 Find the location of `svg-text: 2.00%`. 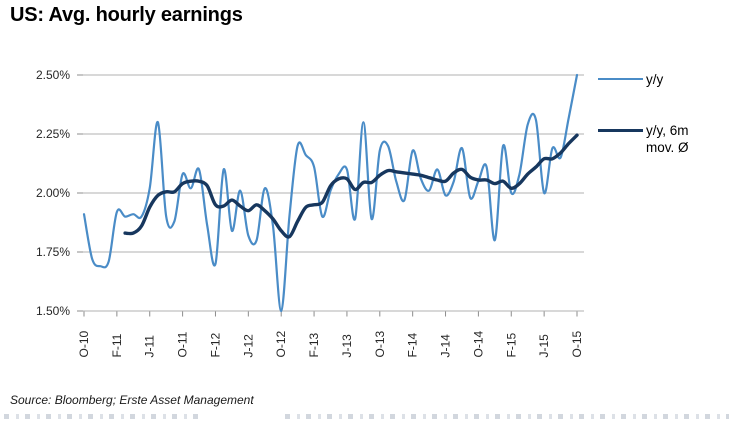

svg-text: 2.00% is located at coordinates (53, 193).